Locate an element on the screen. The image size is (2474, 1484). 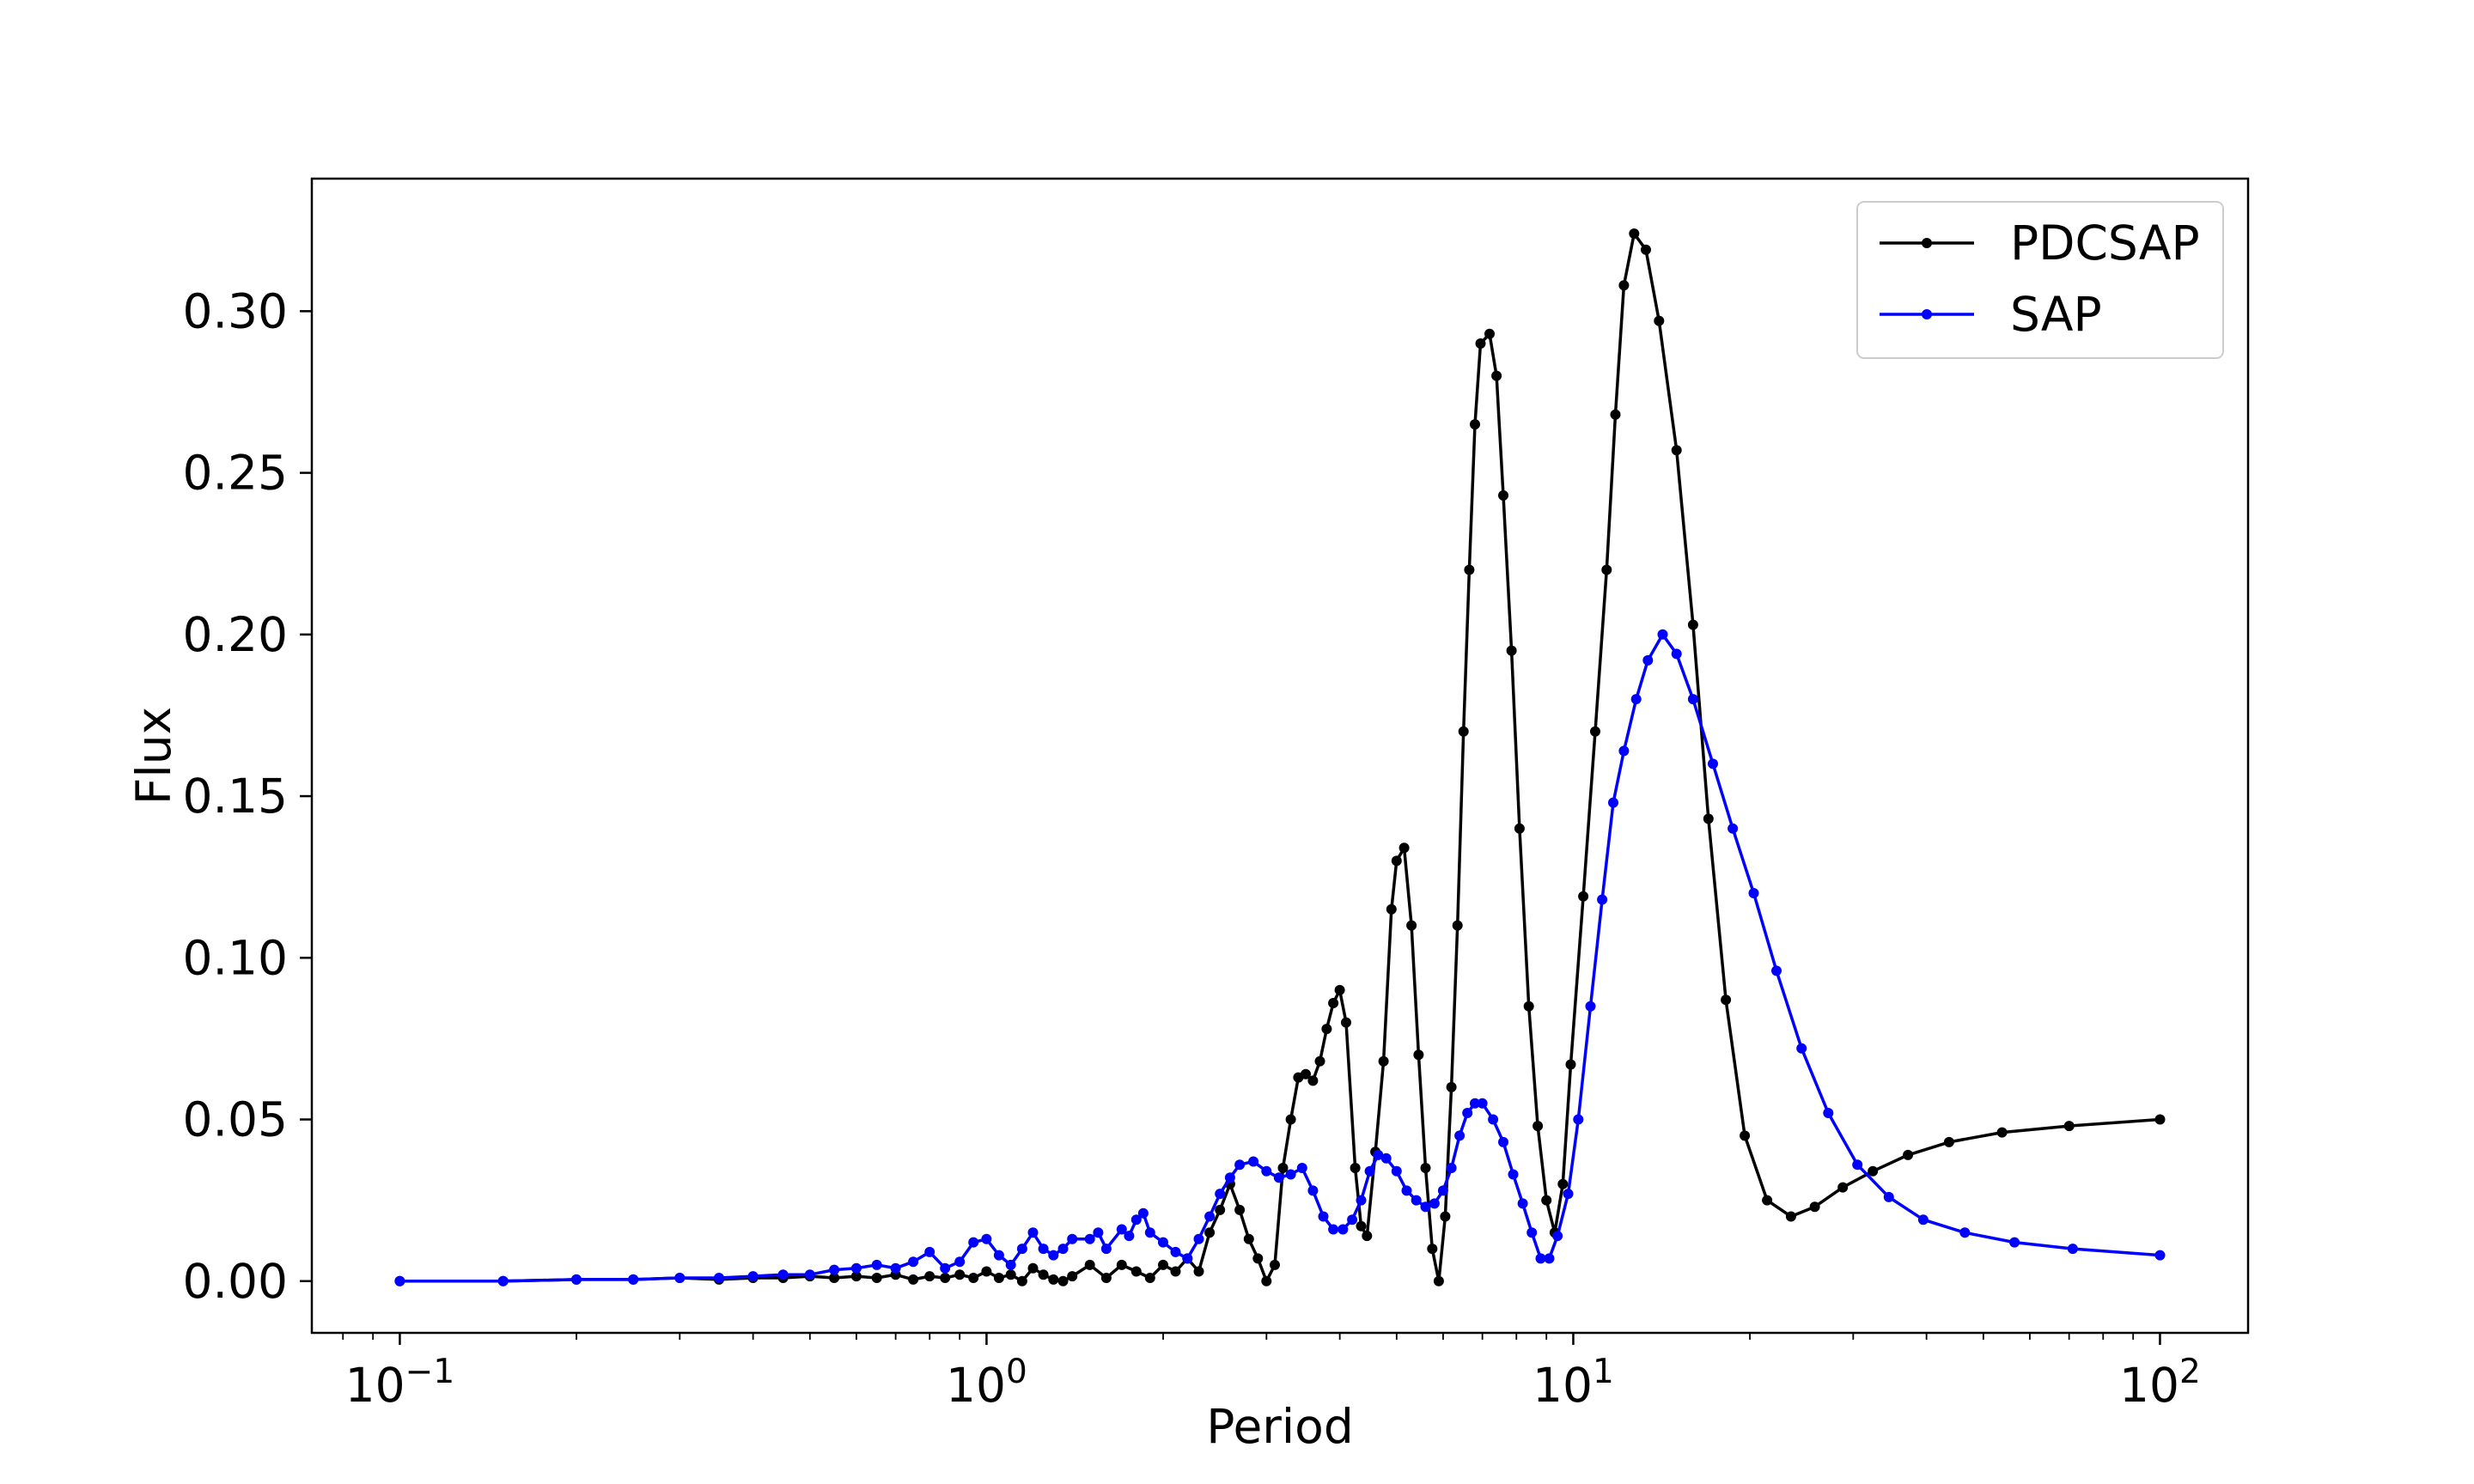
legend-marker-sap is located at coordinates (1927, 314).